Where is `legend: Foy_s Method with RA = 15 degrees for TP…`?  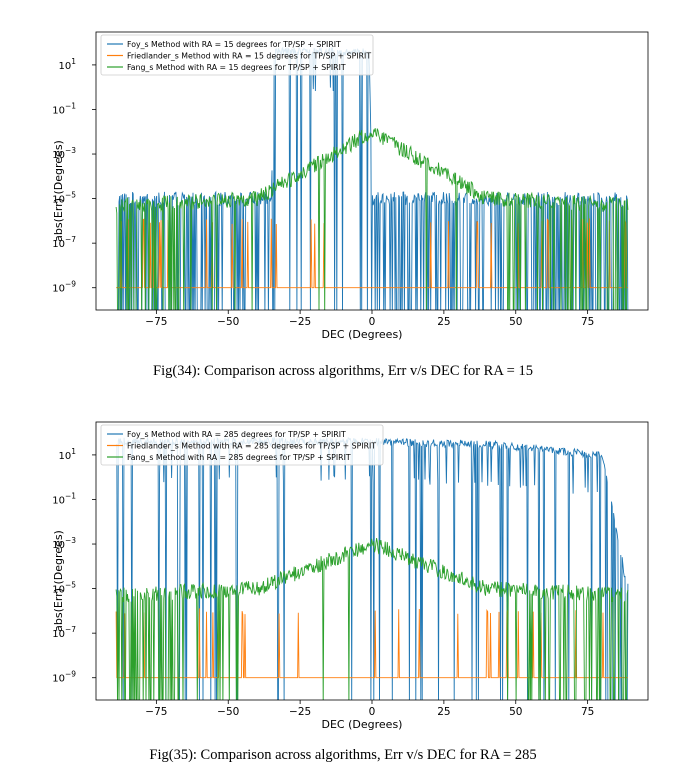
legend: Foy_s Method with RA = 15 degrees for TP… is located at coordinates (237, 55).